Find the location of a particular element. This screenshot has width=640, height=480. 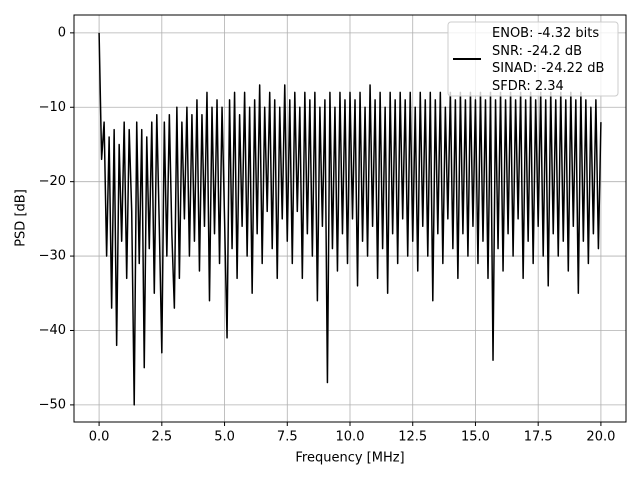

y-tick-label: −40 is located at coordinates (52, 330).